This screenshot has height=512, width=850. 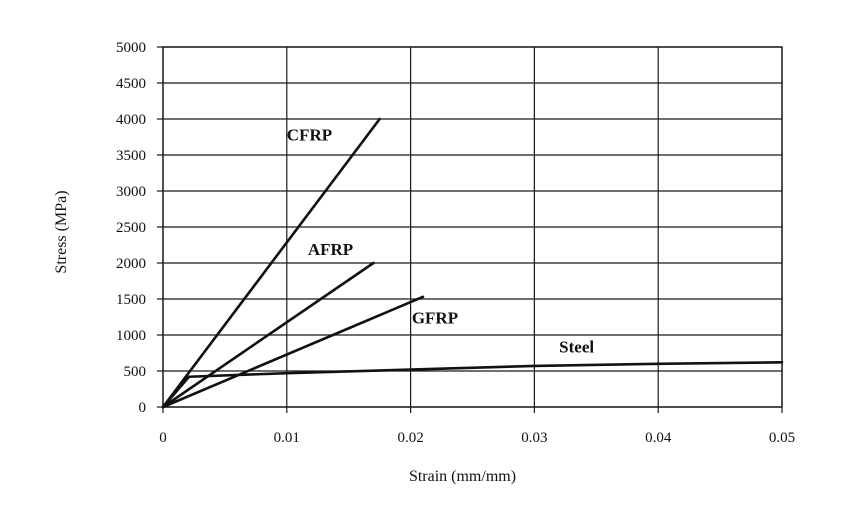 What do you see at coordinates (61, 231) in the screenshot?
I see `y-axis-label: Stress (MPa)` at bounding box center [61, 231].